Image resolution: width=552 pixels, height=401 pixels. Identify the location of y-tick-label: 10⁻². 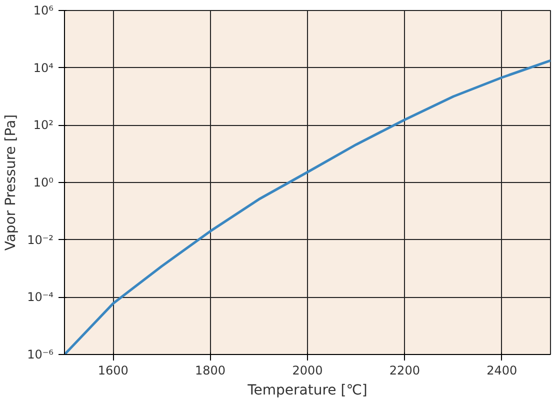
(40, 239).